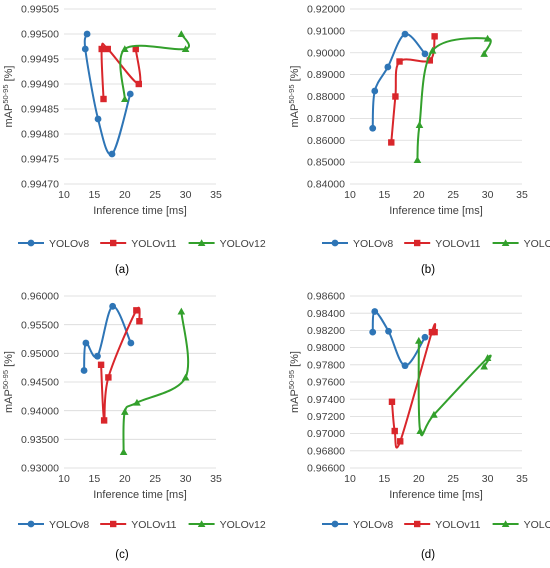 The width and height of the screenshot is (550, 568). What do you see at coordinates (40, 85) in the screenshot?
I see `y-tick-label: 0.99490` at bounding box center [40, 85].